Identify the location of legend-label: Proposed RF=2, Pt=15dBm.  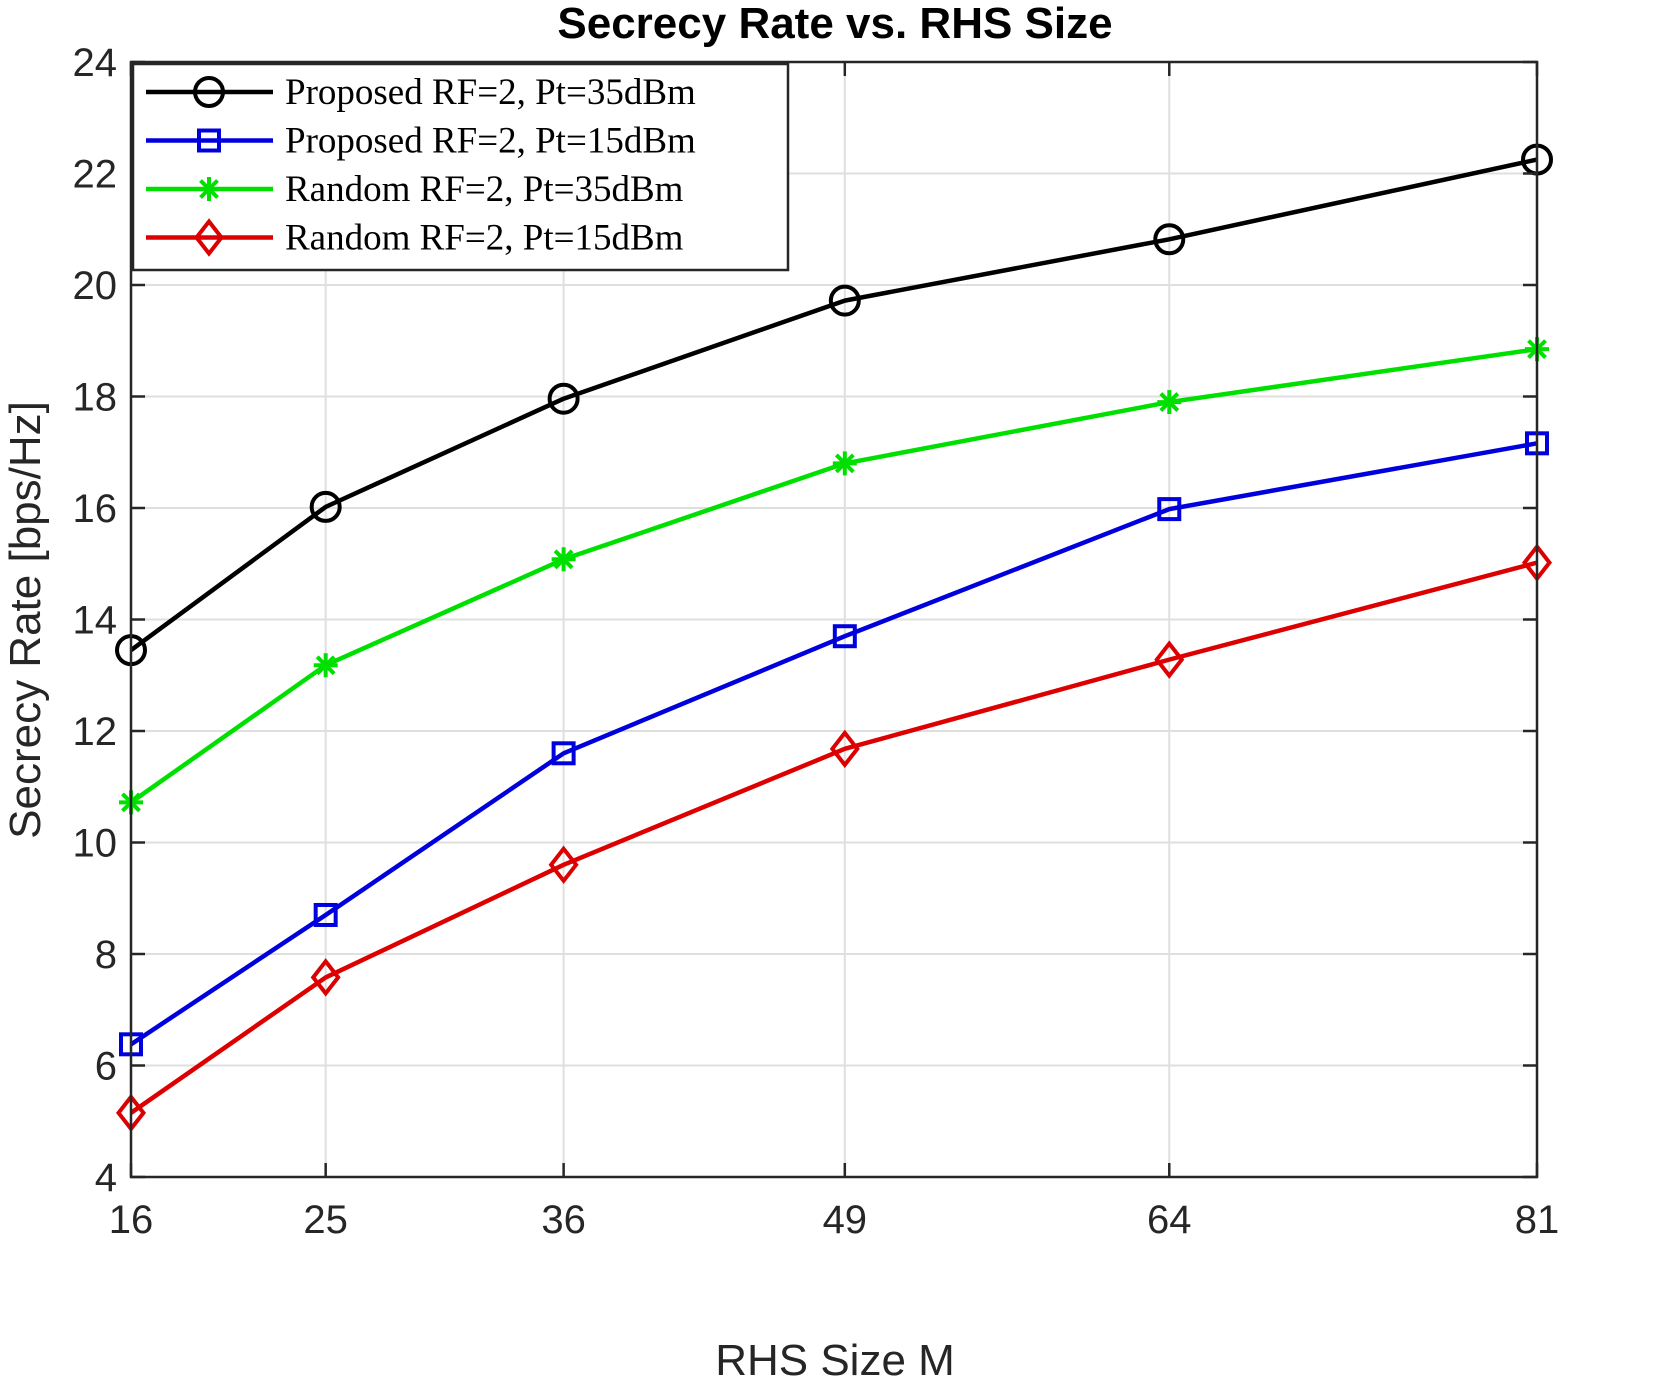
(490, 141).